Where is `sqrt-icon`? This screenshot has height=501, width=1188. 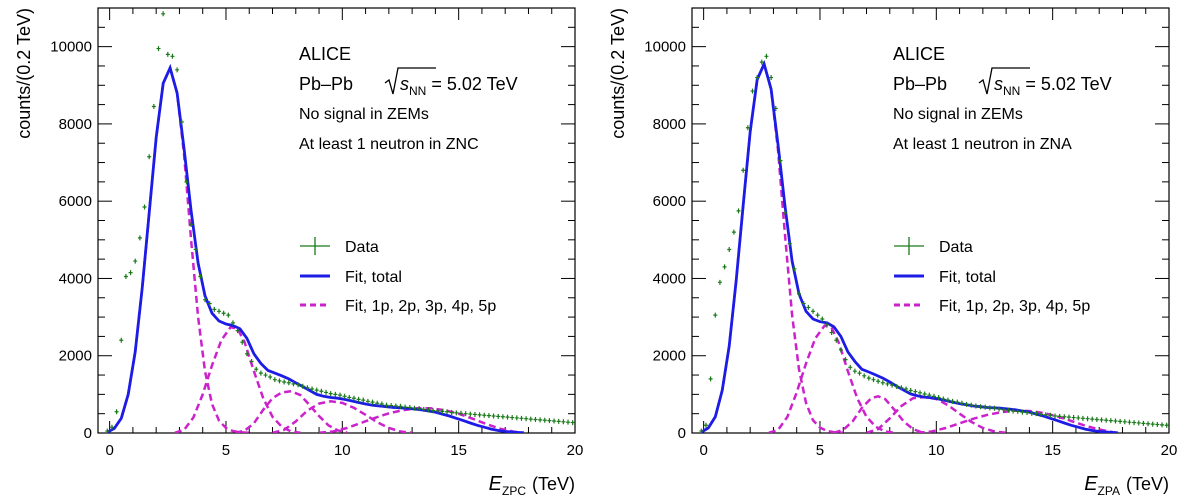 sqrt-icon is located at coordinates (410, 81).